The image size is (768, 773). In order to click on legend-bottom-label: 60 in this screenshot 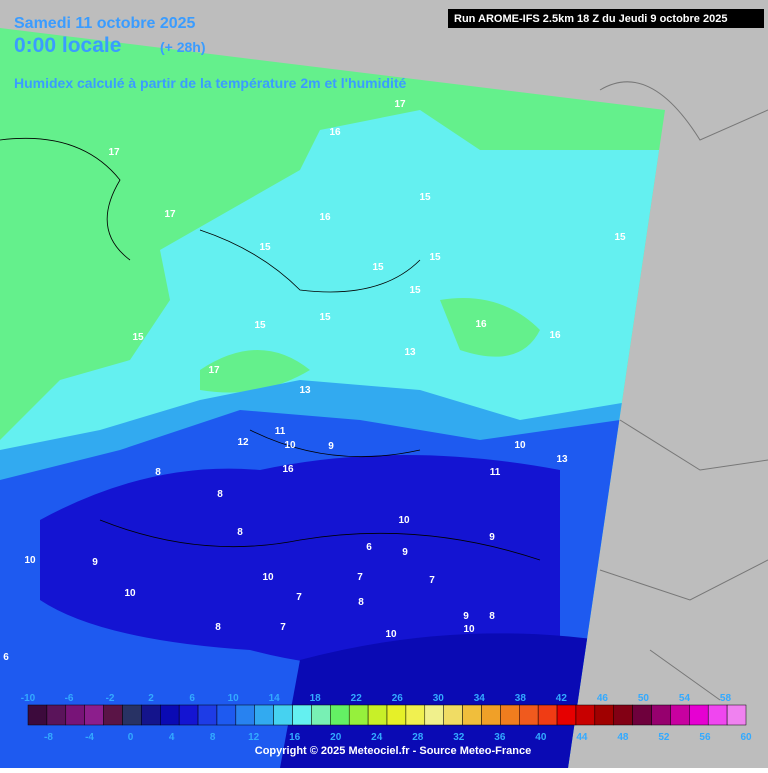, I will do `click(746, 737)`.